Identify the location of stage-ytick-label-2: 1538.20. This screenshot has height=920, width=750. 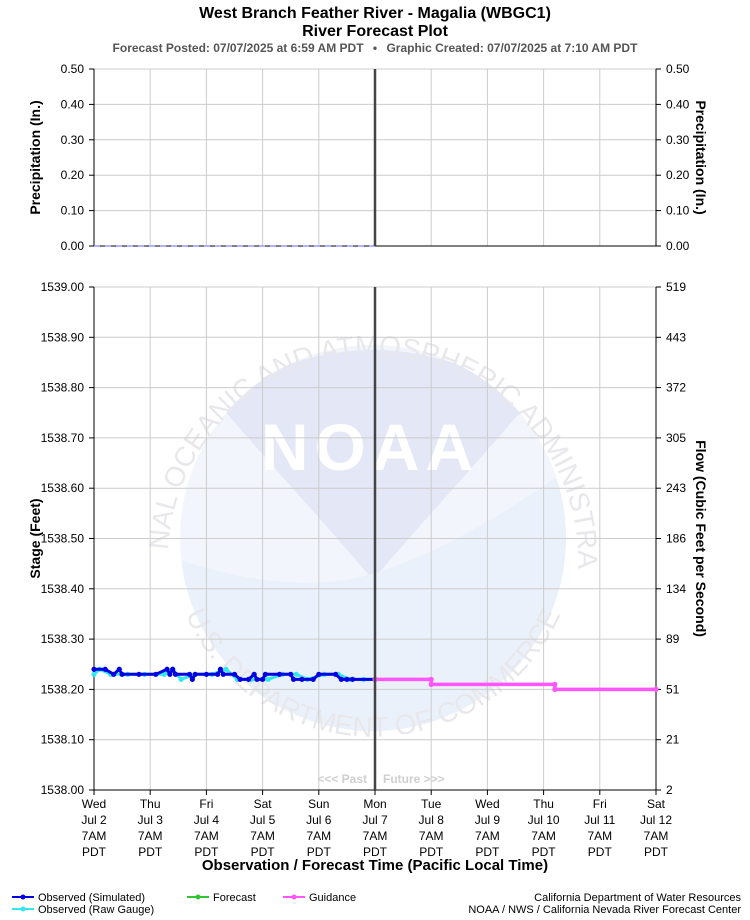
(63, 689).